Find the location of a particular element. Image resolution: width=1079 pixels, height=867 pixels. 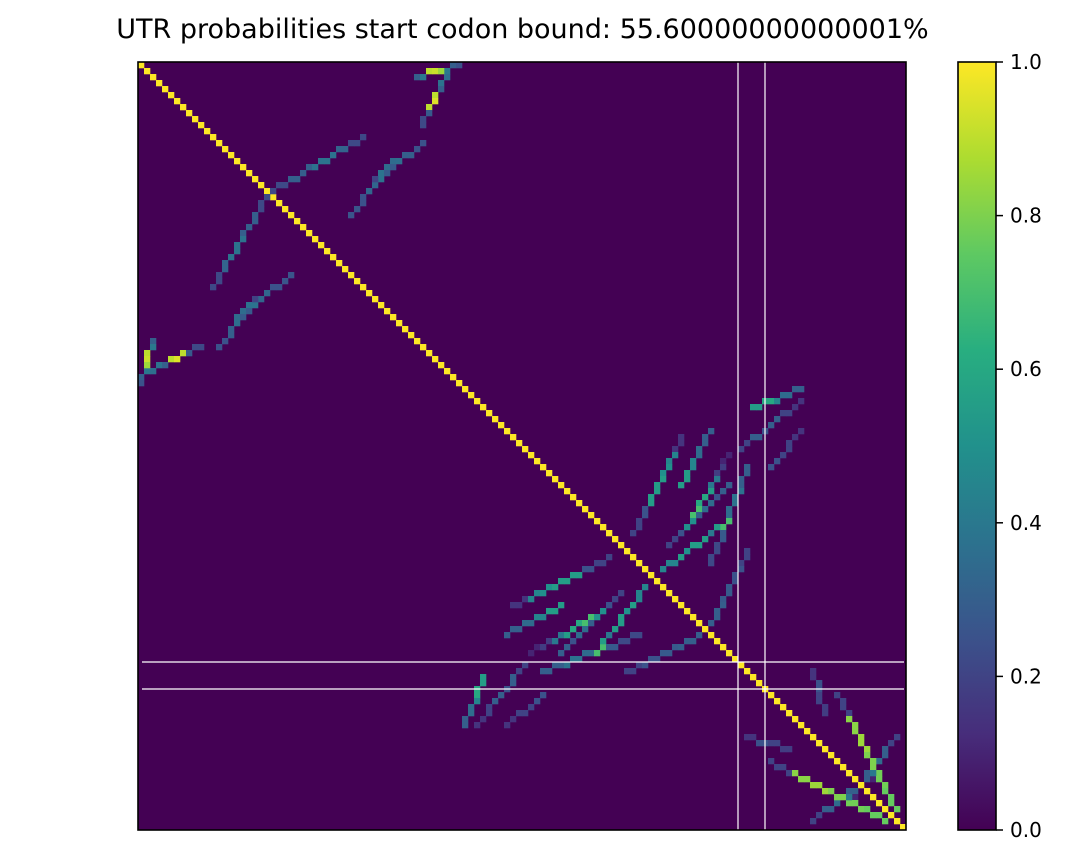

colorbar-frame is located at coordinates (977, 446).